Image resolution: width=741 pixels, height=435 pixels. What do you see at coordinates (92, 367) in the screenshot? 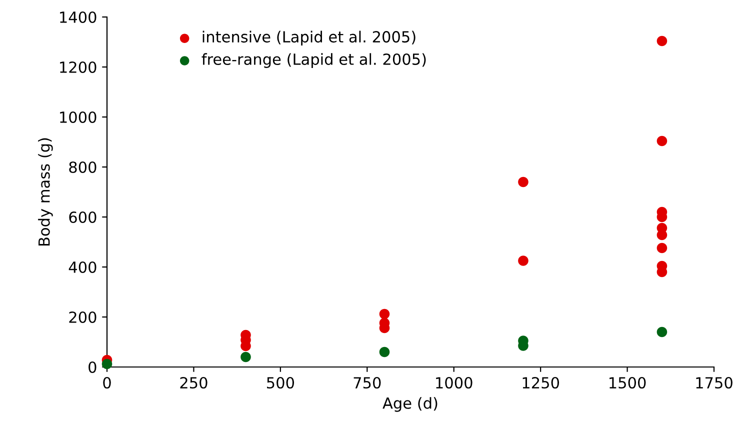
I see `y-tick-label: 0` at bounding box center [92, 367].